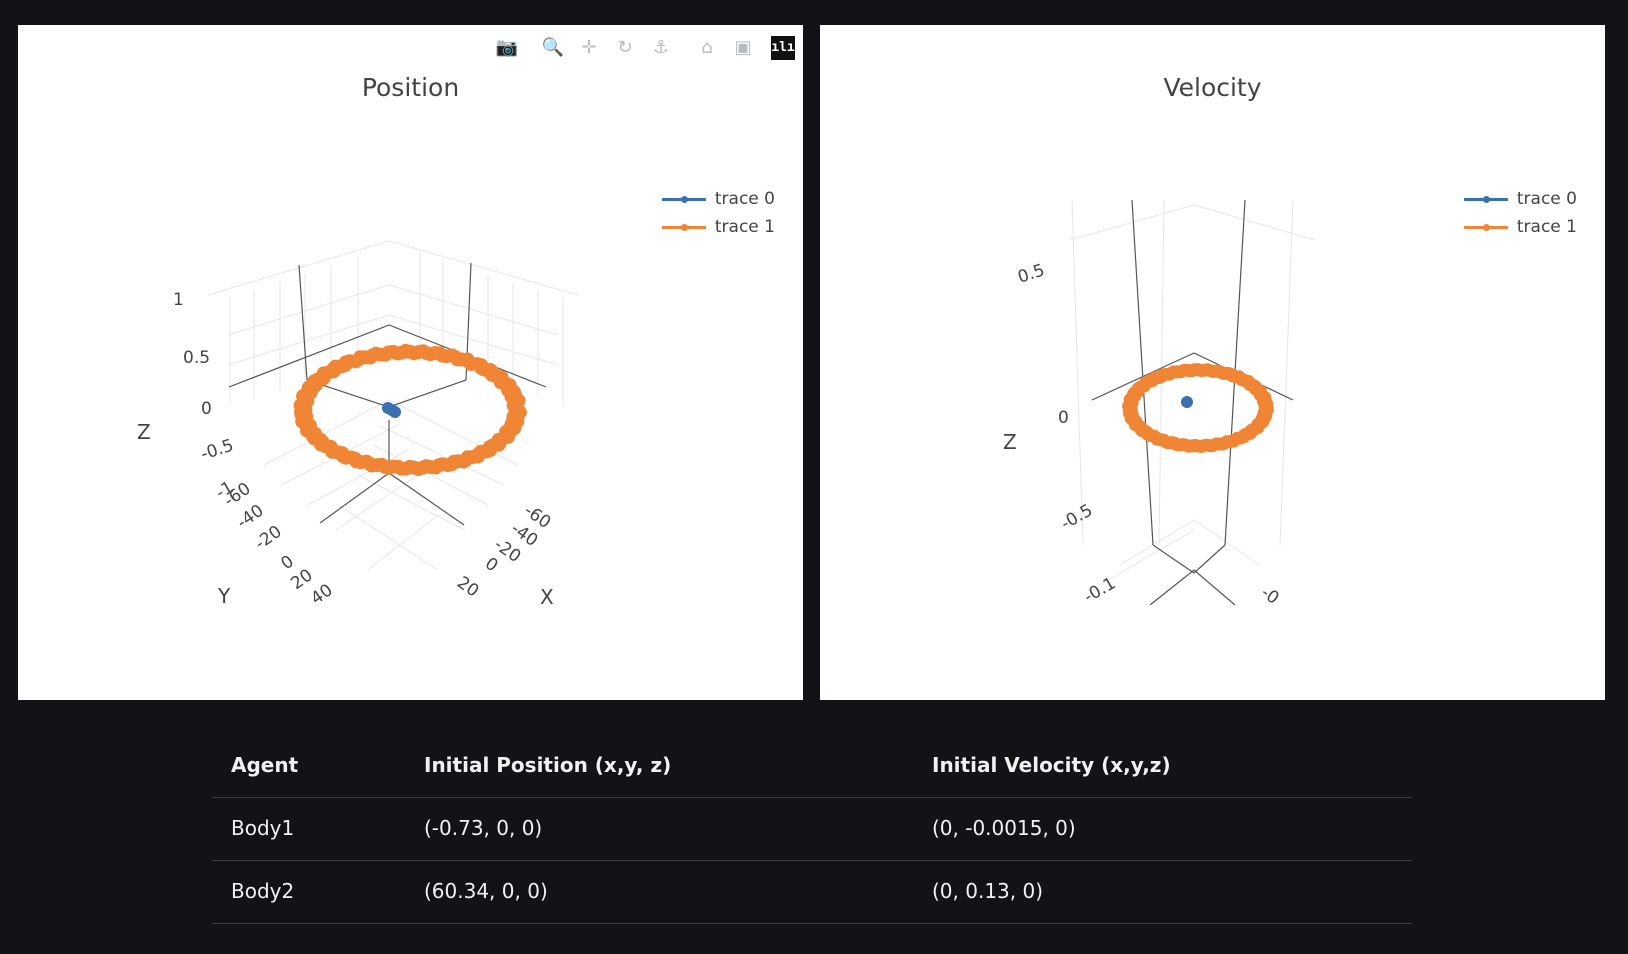  What do you see at coordinates (553, 47) in the screenshot?
I see `zoom-icon: 🔍` at bounding box center [553, 47].